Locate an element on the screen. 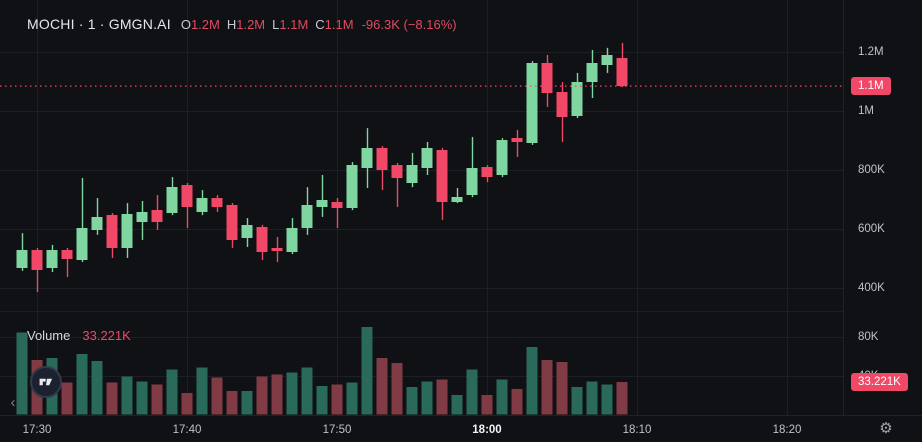 Image resolution: width=922 pixels, height=442 pixels. tradingview-logo is located at coordinates (46, 382).